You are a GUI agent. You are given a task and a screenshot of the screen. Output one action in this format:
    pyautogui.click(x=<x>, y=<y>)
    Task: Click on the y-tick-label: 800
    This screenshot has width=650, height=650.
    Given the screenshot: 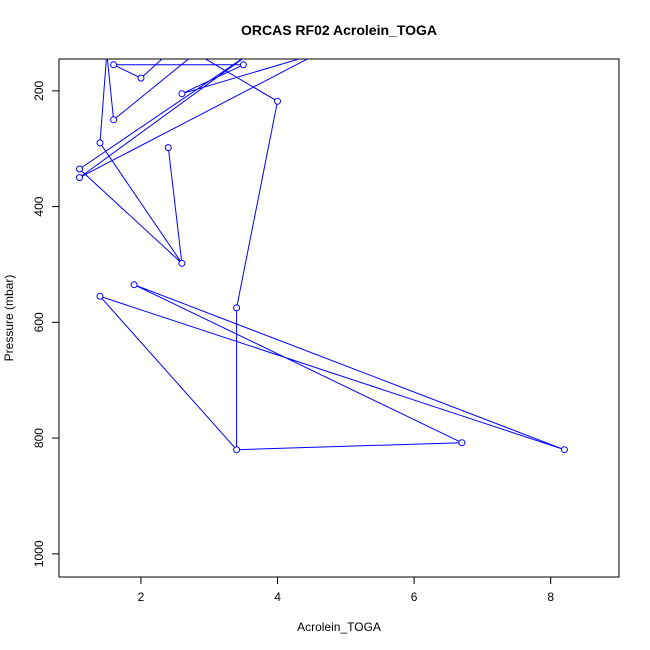 What is the action you would take?
    pyautogui.click(x=39, y=438)
    